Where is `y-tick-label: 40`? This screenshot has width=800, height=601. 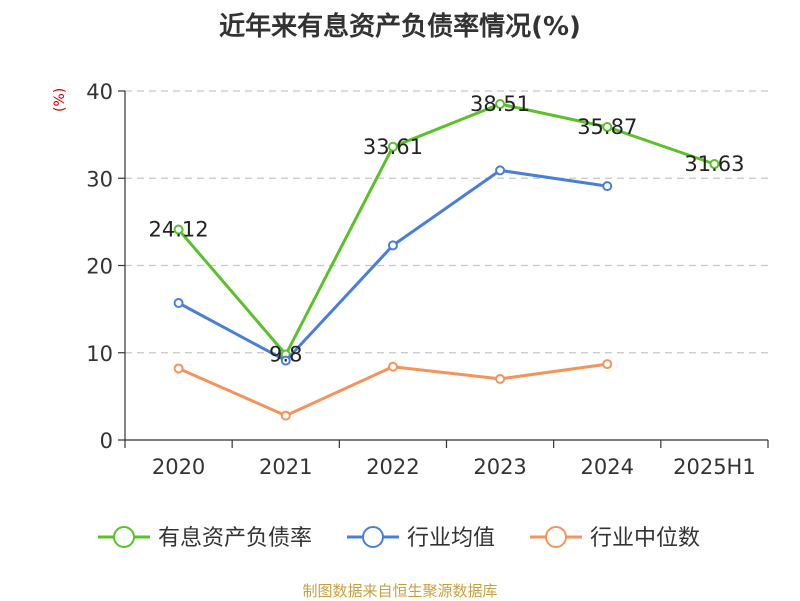
y-tick-label: 40 is located at coordinates (99, 92).